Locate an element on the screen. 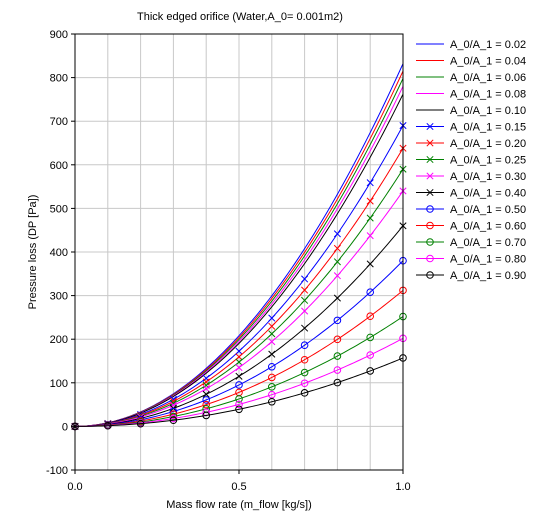 This screenshot has height=521, width=544. legend-label: A_0/A_1 = 0.15 is located at coordinates (488, 128).